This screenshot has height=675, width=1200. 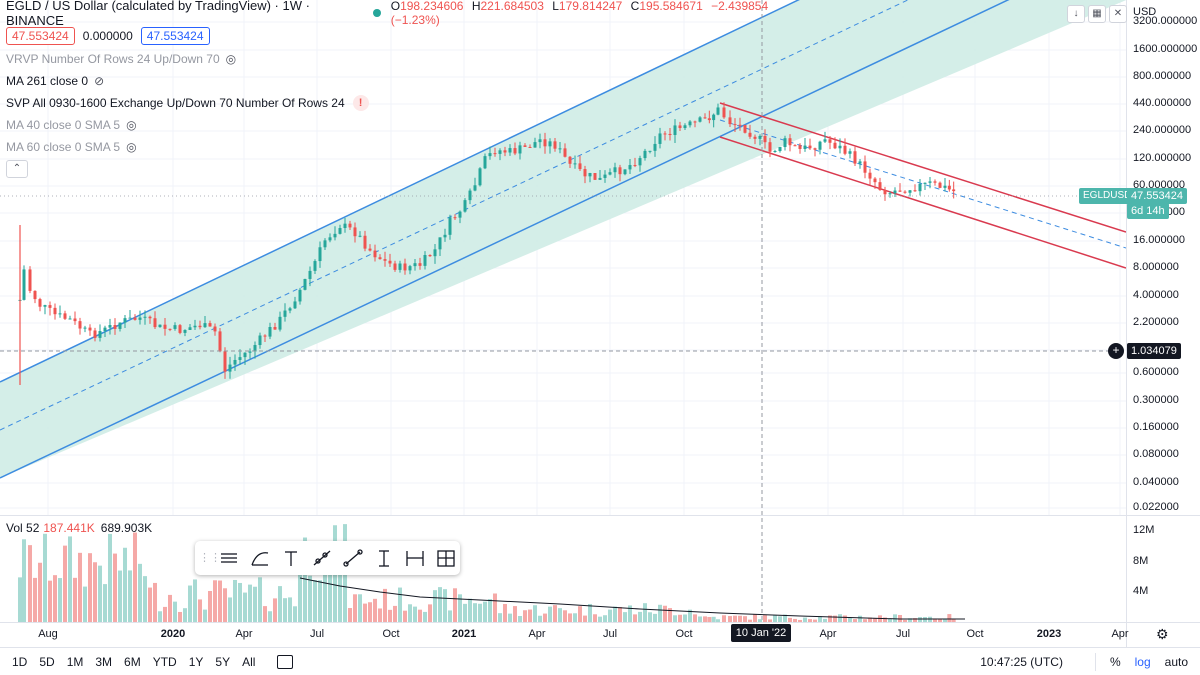 I want to click on price-tick-label: 2.200000, so click(x=1156, y=322).